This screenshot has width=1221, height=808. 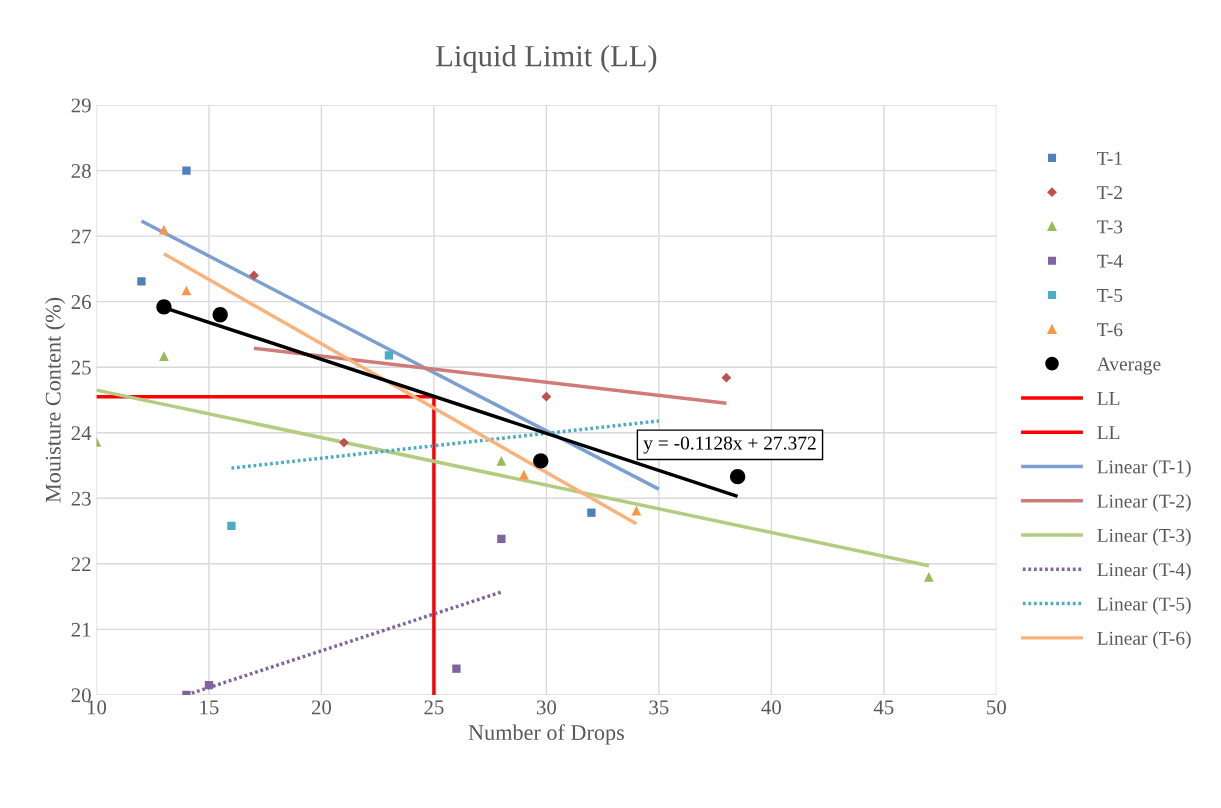 What do you see at coordinates (1144, 640) in the screenshot?
I see `legend-label: Linear (T-6)` at bounding box center [1144, 640].